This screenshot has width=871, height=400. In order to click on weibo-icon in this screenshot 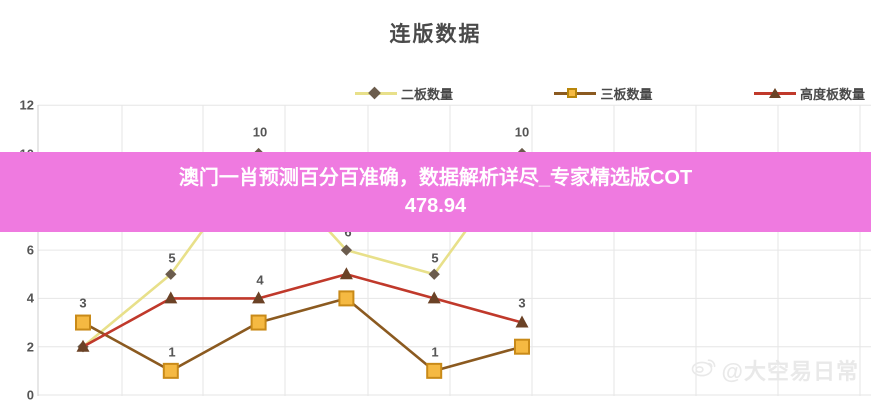, I will do `click(704, 370)`.